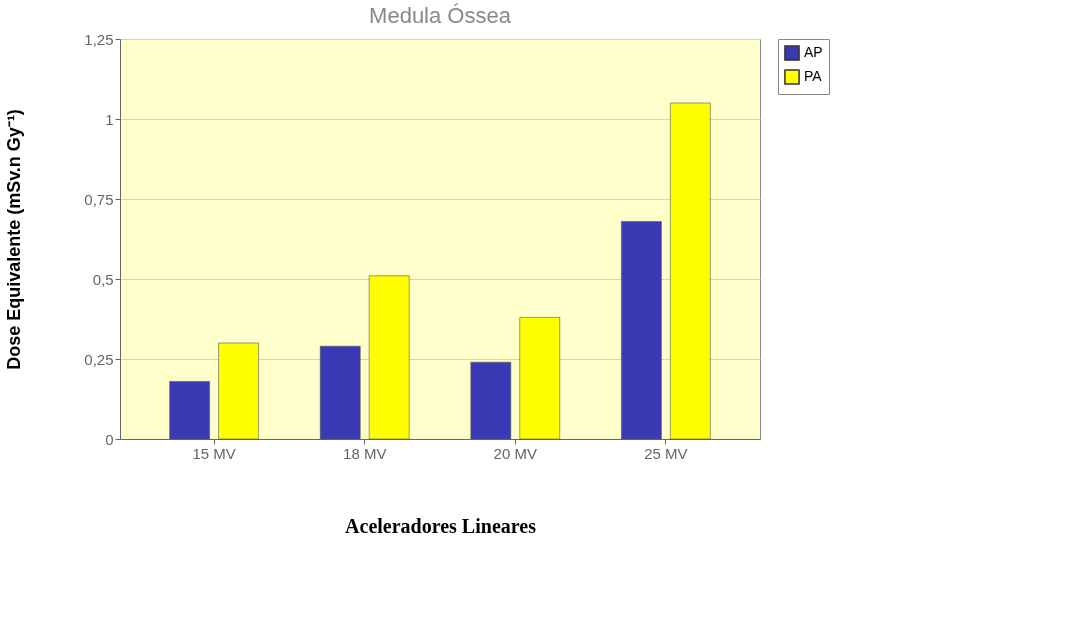 The height and width of the screenshot is (624, 1073). I want to click on y-tick-label: 0,25, so click(99, 359).